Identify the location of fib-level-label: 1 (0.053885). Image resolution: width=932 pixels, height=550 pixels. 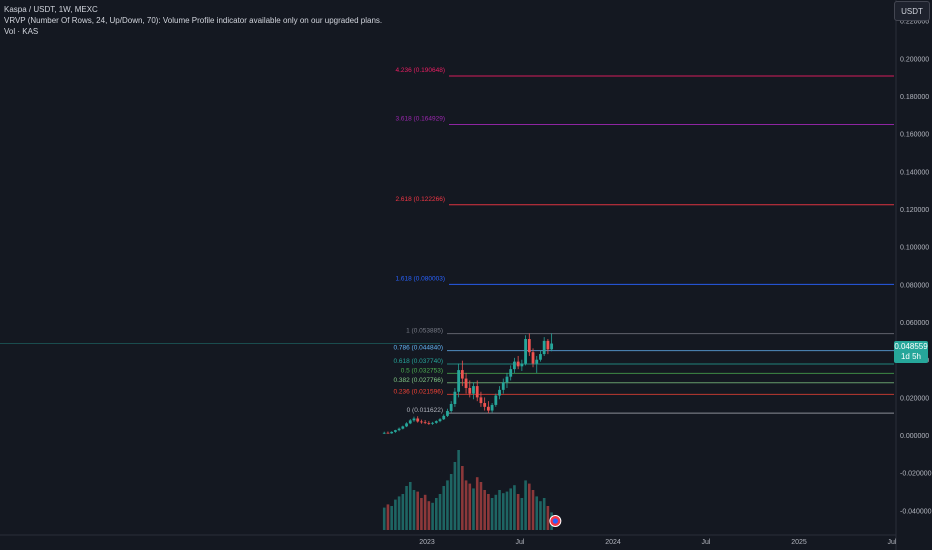
(424, 331).